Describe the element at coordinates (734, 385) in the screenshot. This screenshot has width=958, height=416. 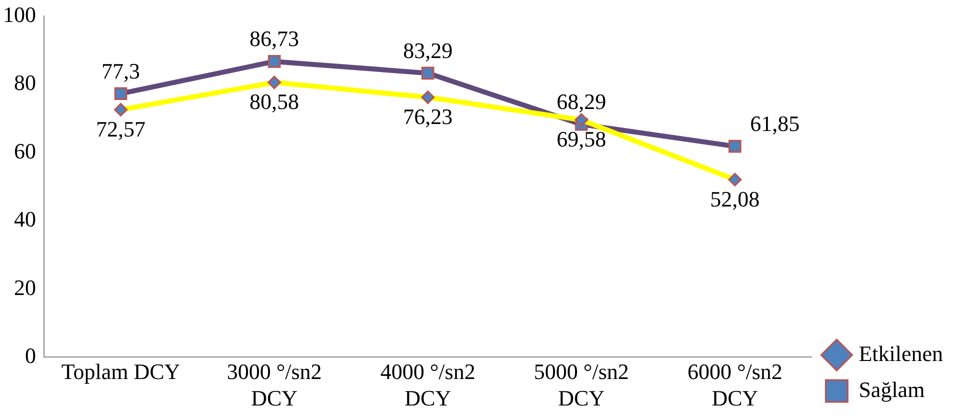
I see `x-tick-label: 6000 °/sn2 DCY` at that location.